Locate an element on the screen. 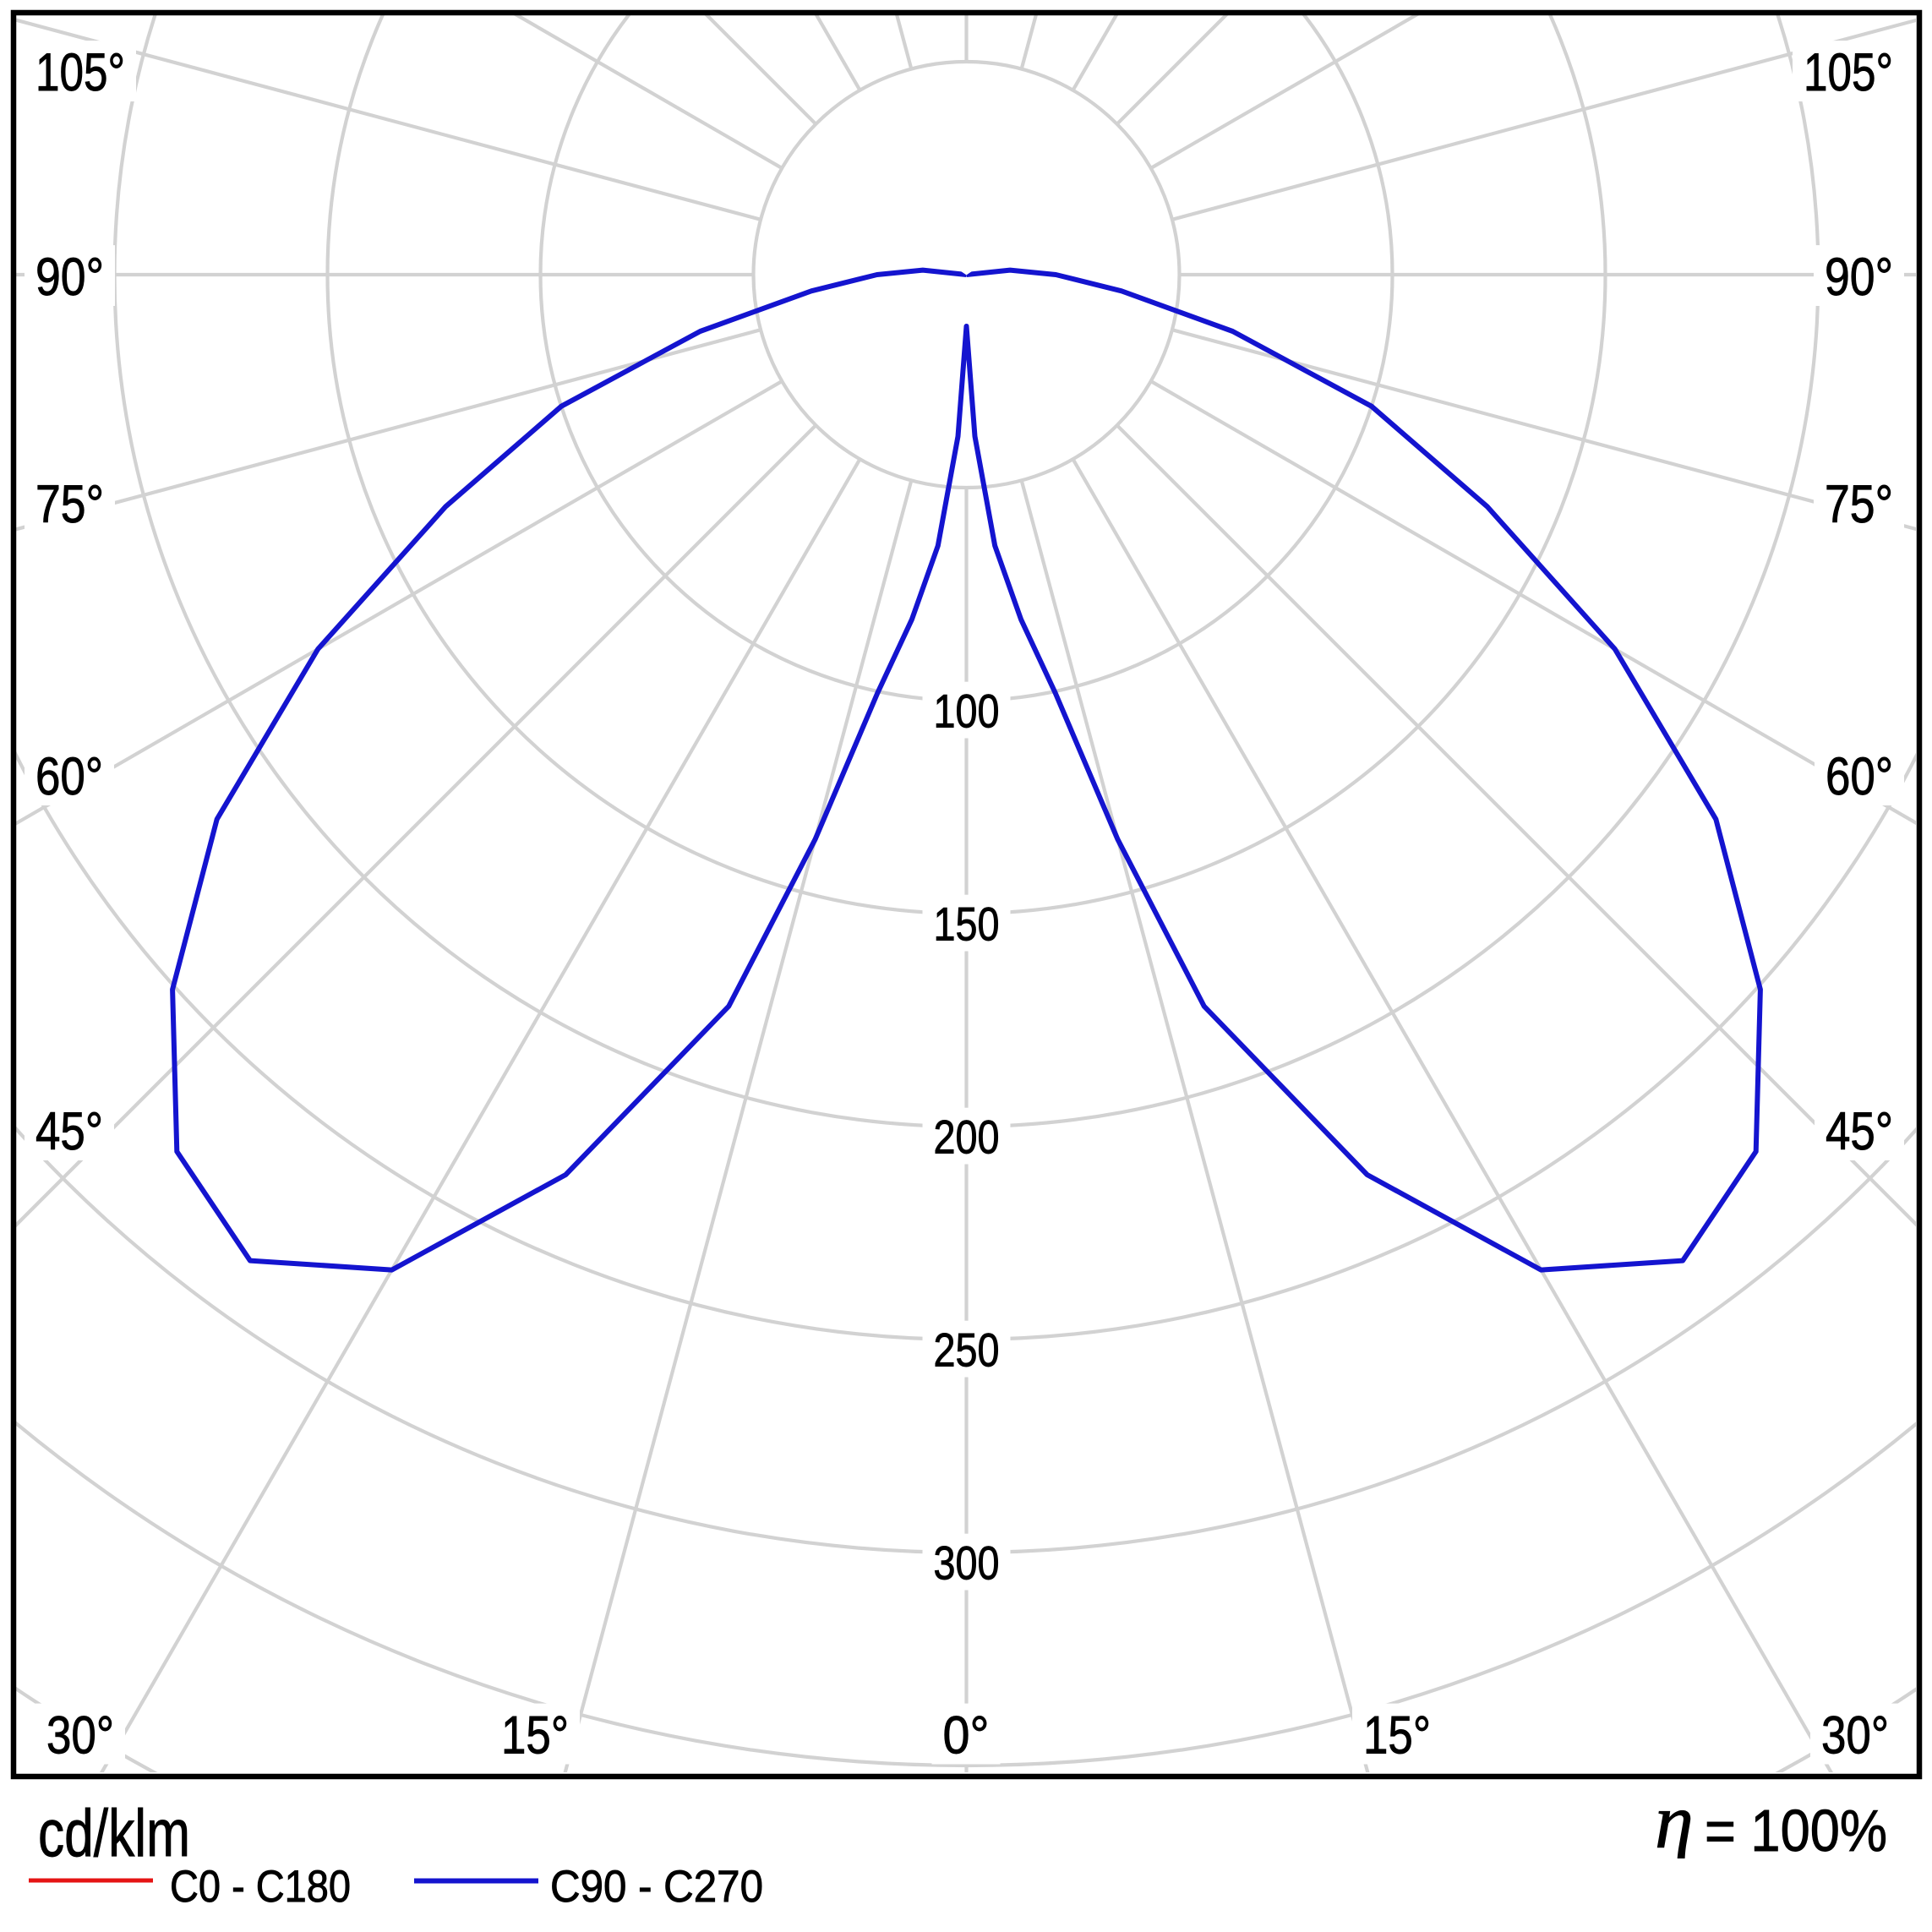 Image resolution: width=1932 pixels, height=1932 pixels. svg-text: 200 is located at coordinates (967, 1137).